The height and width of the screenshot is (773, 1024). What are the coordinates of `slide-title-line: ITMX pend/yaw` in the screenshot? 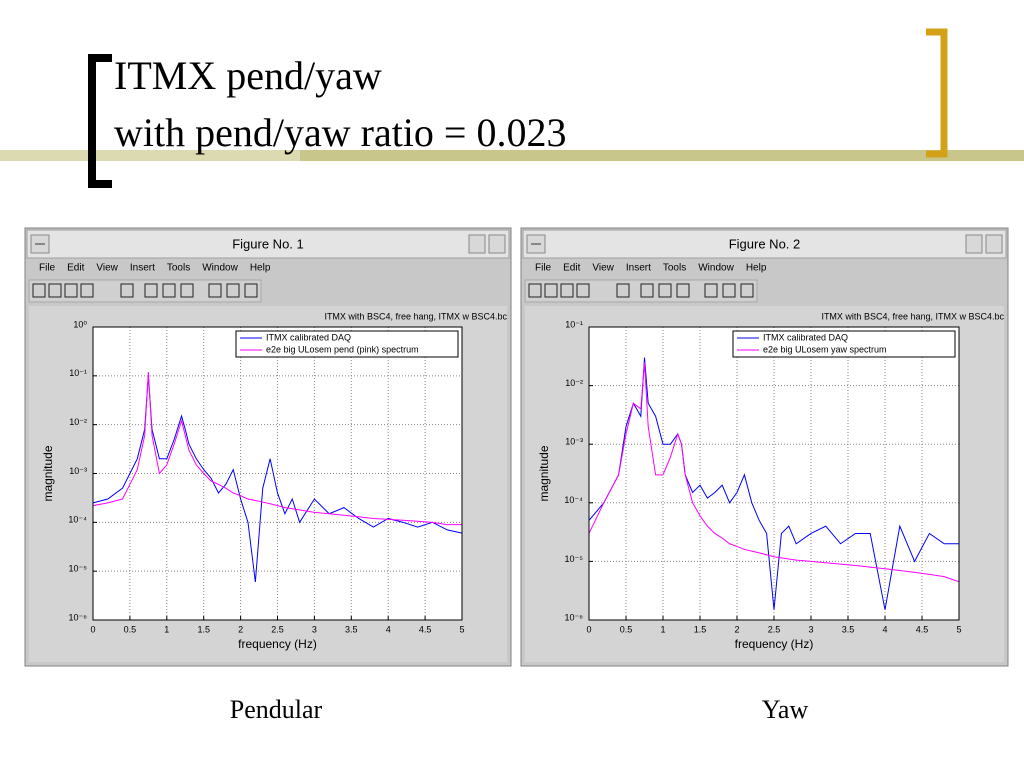 It's located at (248, 75).